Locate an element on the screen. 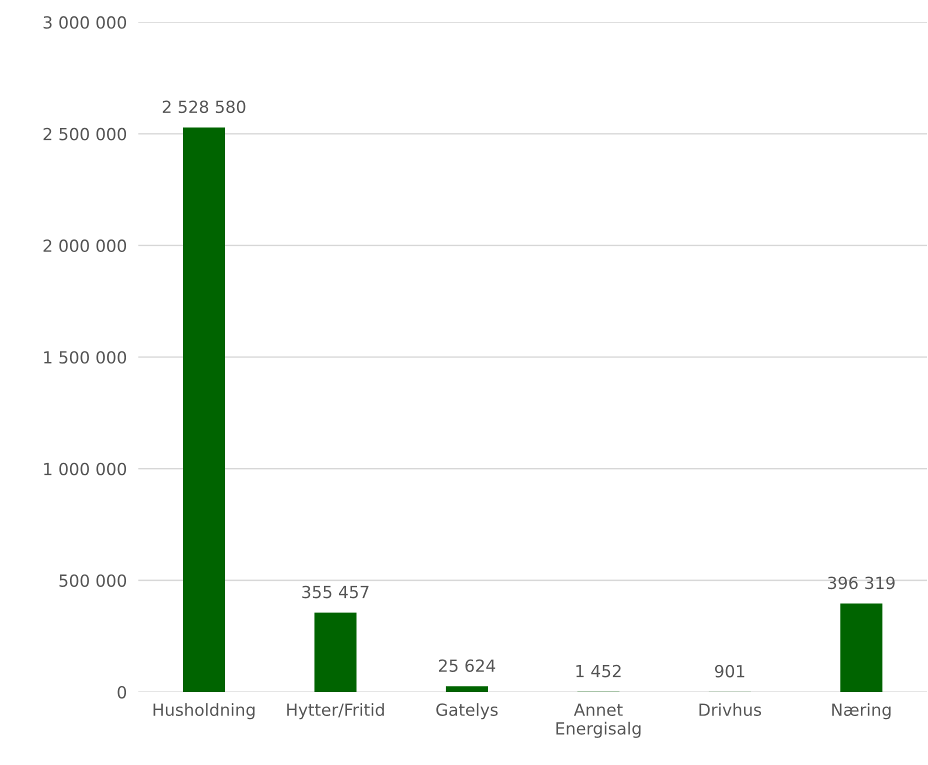 This screenshot has width=928, height=765. y-tick-label: 2 000 000 is located at coordinates (85, 245).